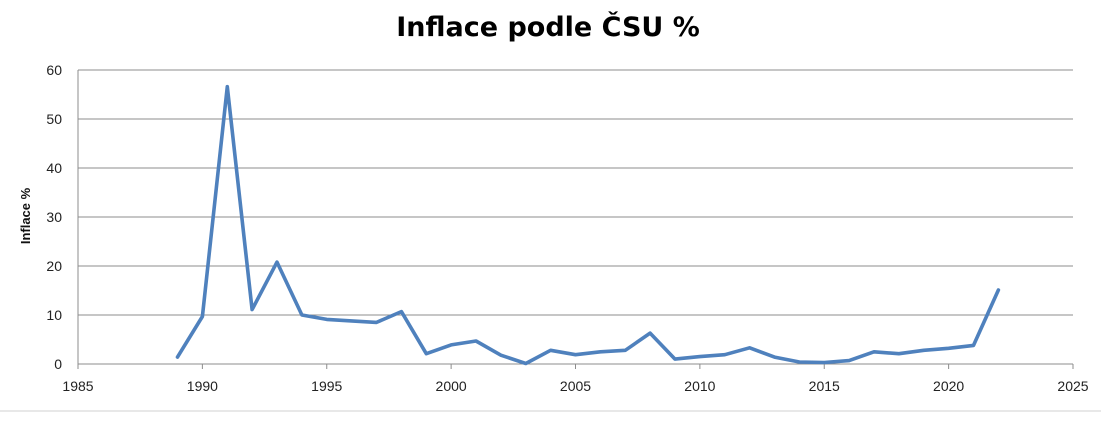 This screenshot has width=1101, height=439. I want to click on y-tick-label: 50, so click(54, 119).